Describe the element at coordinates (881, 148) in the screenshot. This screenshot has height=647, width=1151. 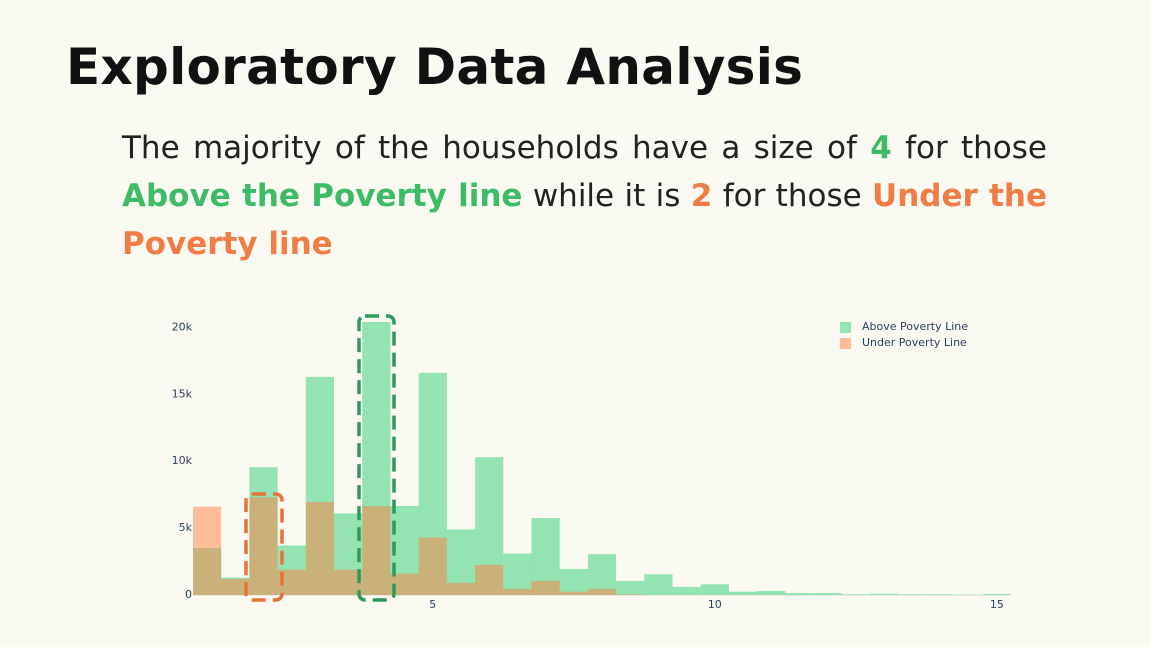
I see `body-highlight: 4` at that location.